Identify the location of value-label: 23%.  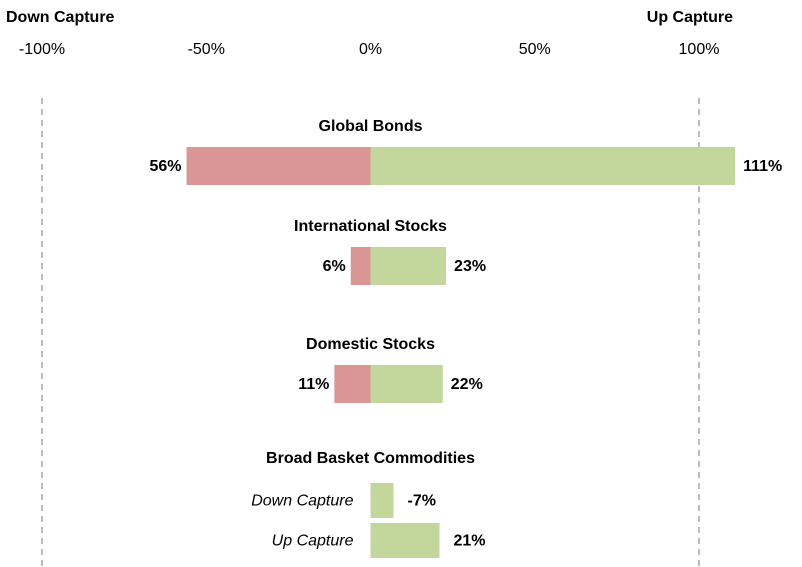
(470, 266).